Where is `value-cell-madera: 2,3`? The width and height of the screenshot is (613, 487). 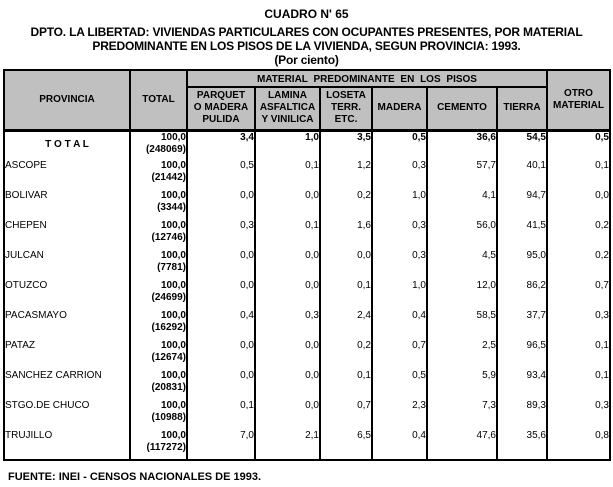
value-cell-madera: 2,3 is located at coordinates (399, 415).